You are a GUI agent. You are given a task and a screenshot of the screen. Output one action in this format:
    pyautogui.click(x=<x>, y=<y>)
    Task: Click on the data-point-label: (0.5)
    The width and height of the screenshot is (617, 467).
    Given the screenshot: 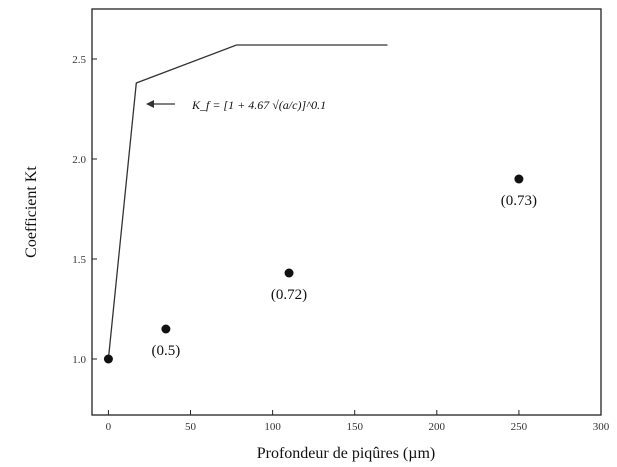 What is the action you would take?
    pyautogui.click(x=166, y=351)
    